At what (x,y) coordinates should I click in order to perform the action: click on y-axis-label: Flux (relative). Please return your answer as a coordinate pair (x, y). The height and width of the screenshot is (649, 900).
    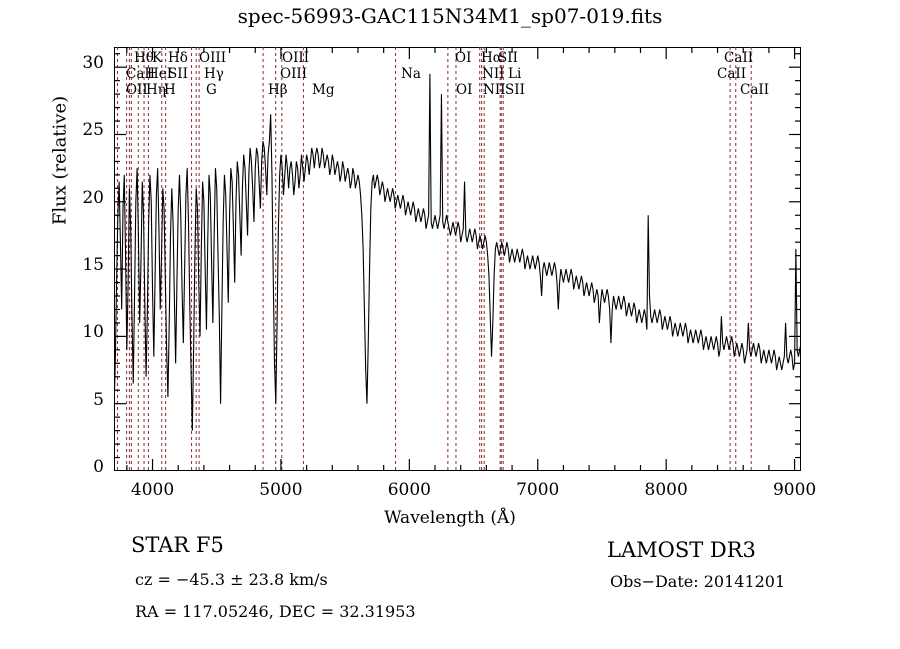
    Looking at the image, I should click on (60, 160).